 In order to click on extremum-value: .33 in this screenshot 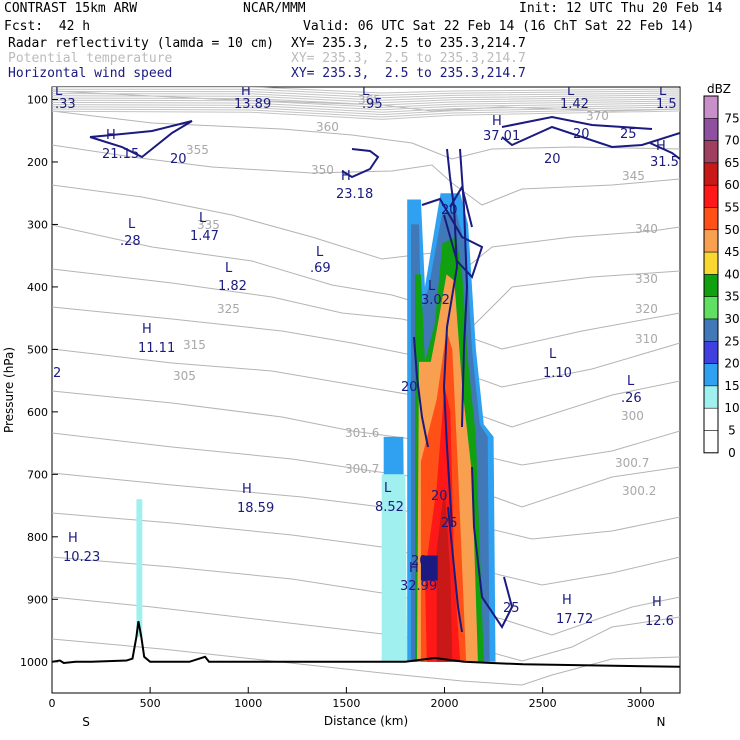, I will do `click(65, 104)`.